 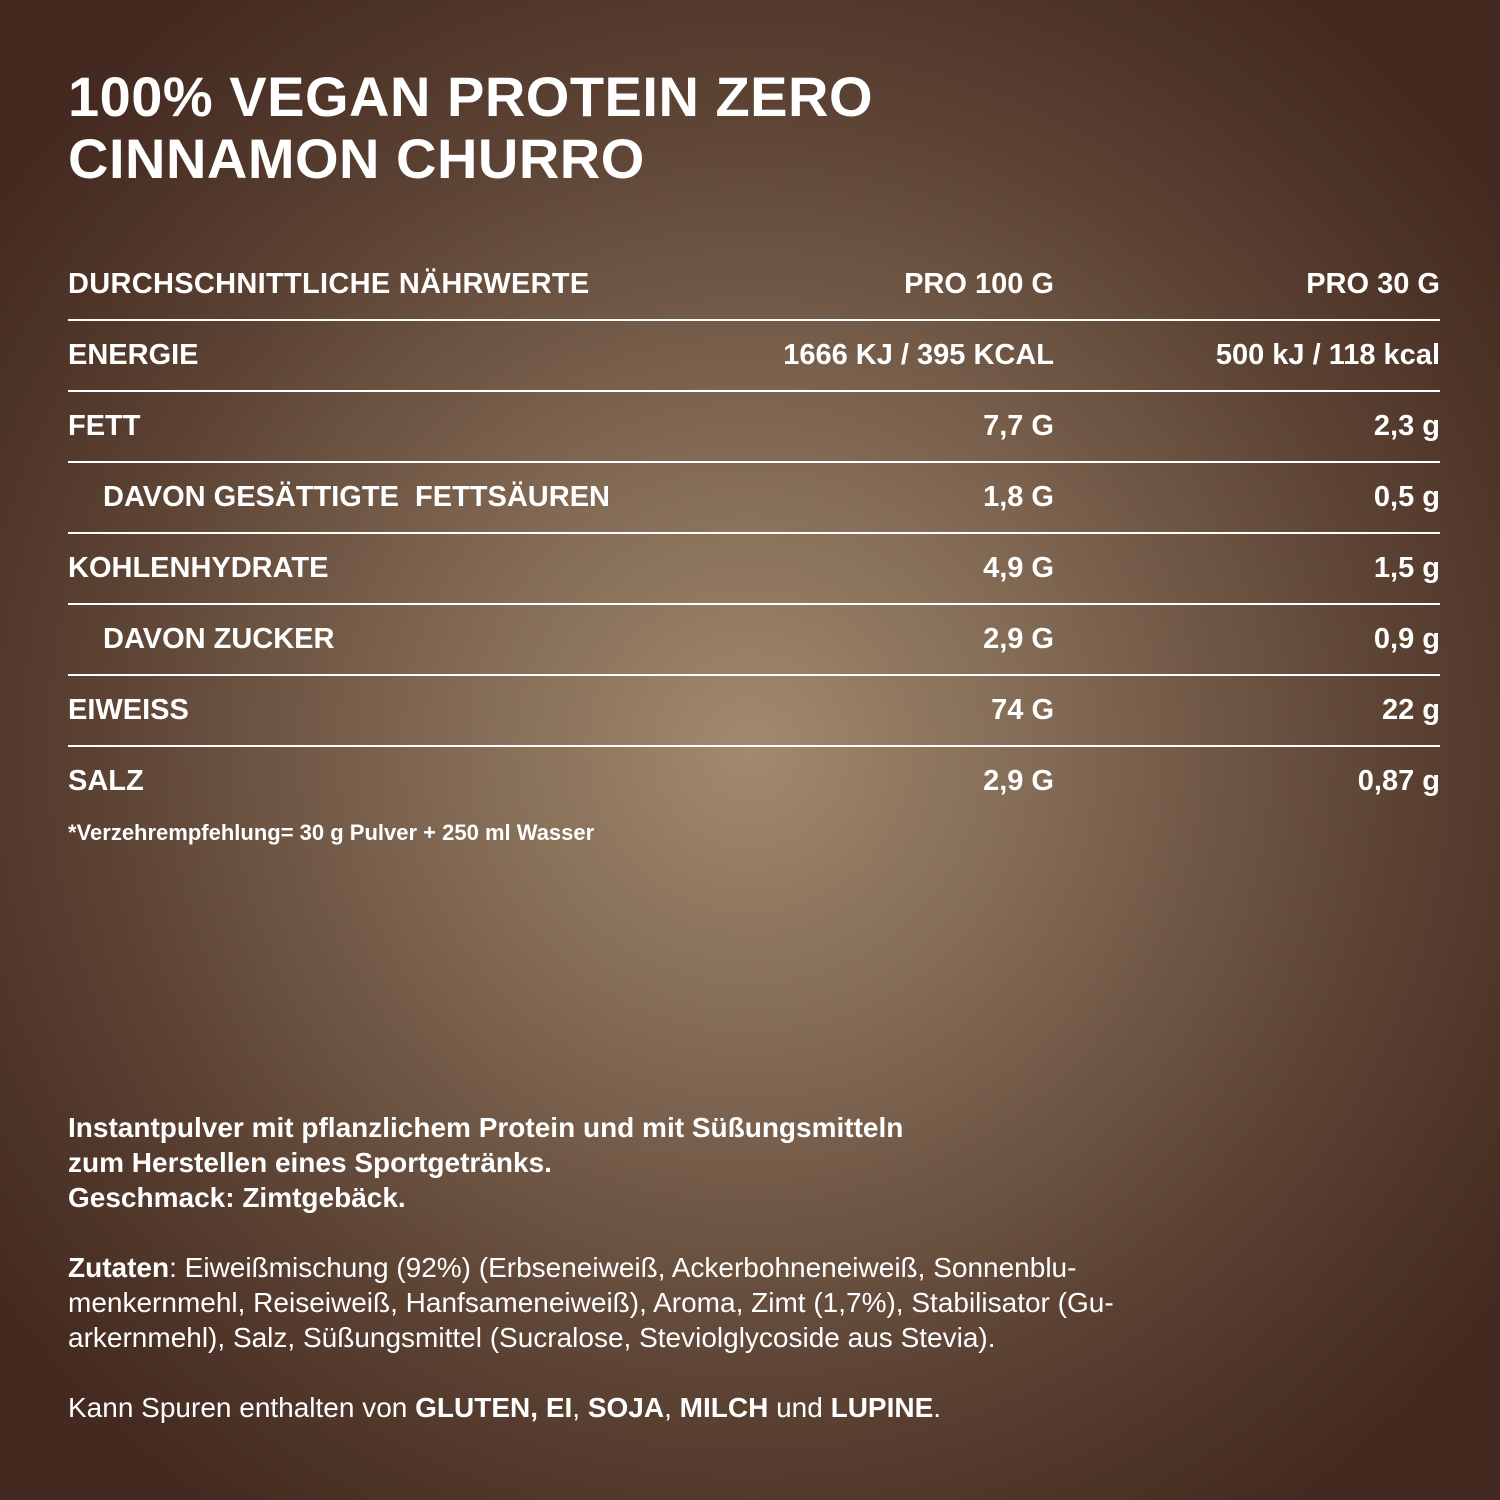 I want to click on row-value-per30: 0,9 g, so click(x=1406, y=639).